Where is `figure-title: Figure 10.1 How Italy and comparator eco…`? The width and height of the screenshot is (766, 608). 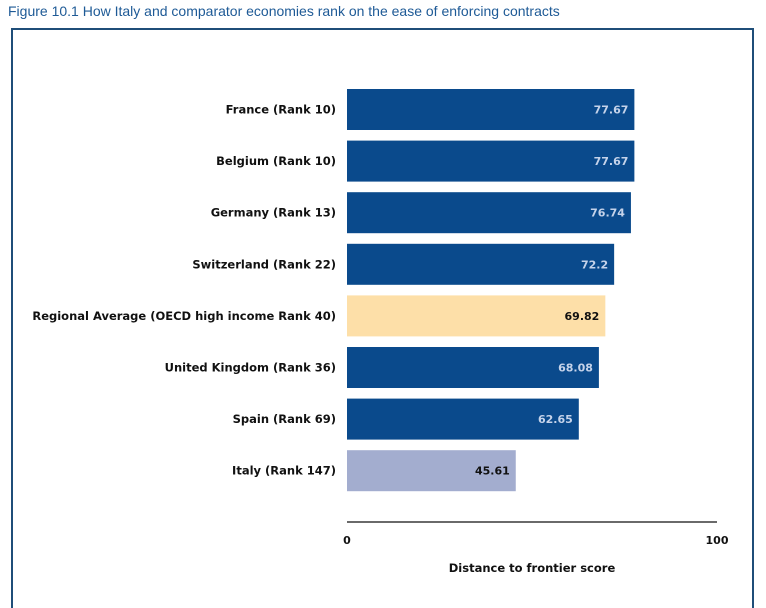
figure-title: Figure 10.1 How Italy and comparator eco… is located at coordinates (284, 11).